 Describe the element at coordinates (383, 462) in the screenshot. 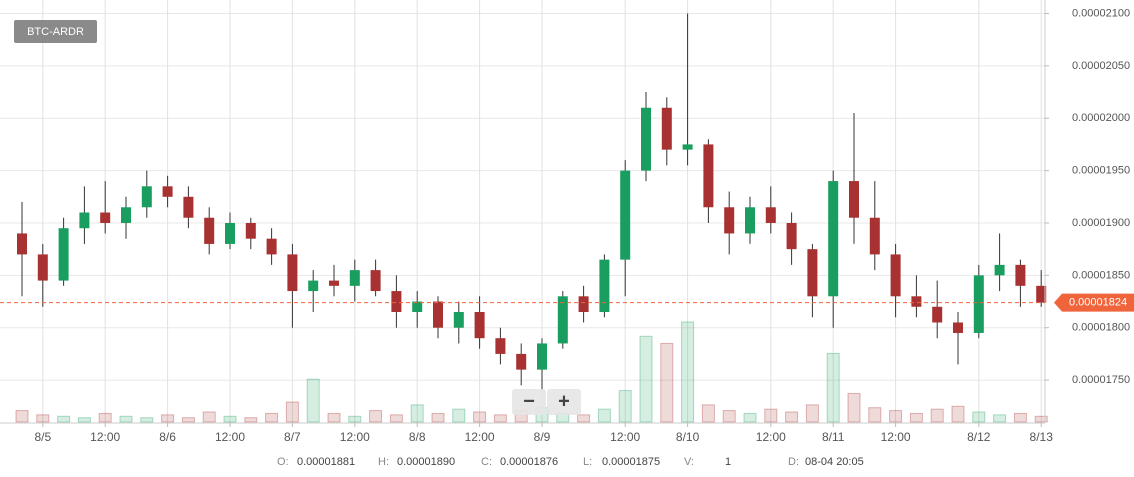

I see `info-label: H:` at that location.